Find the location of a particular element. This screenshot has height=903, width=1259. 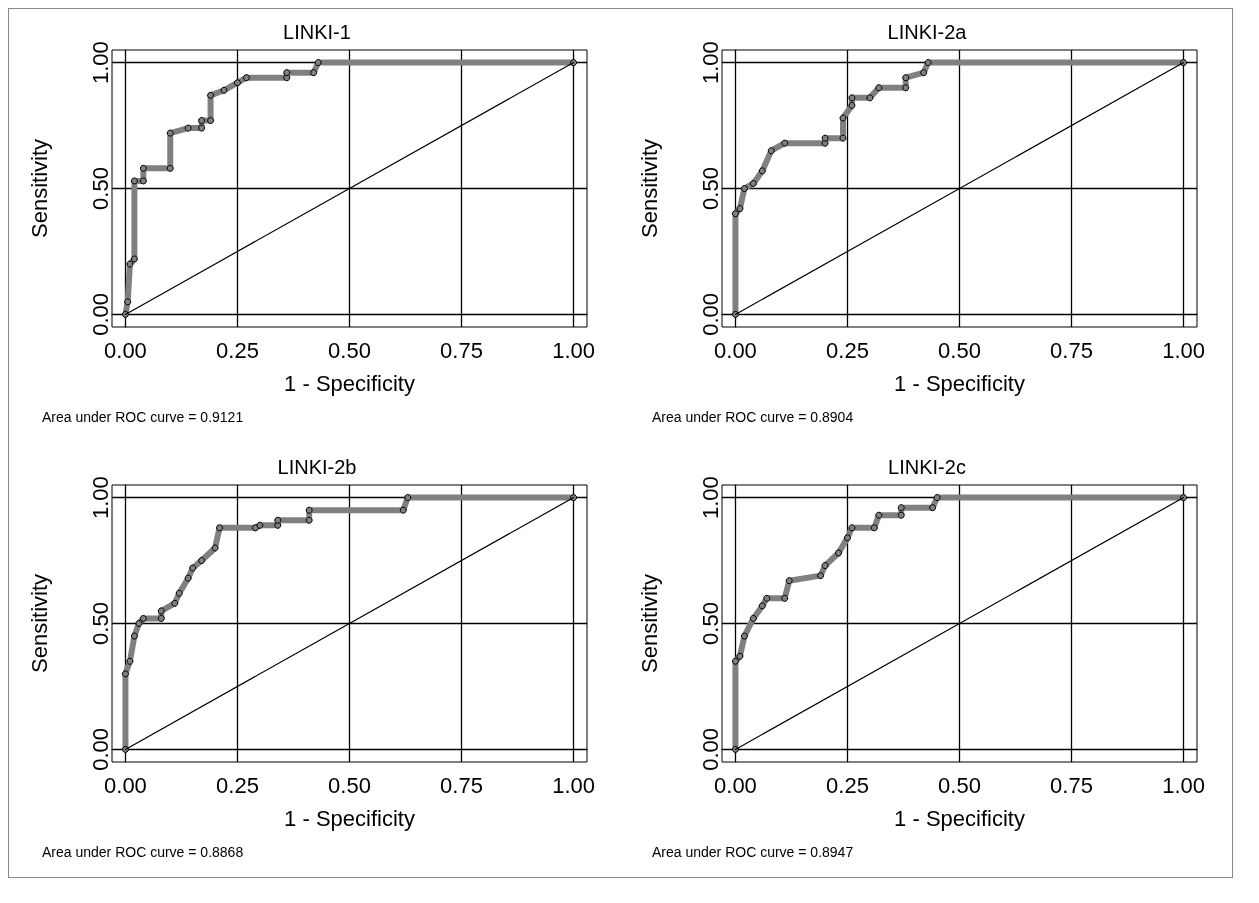

text: Area under ROC curve = 0.8868 is located at coordinates (143, 852).